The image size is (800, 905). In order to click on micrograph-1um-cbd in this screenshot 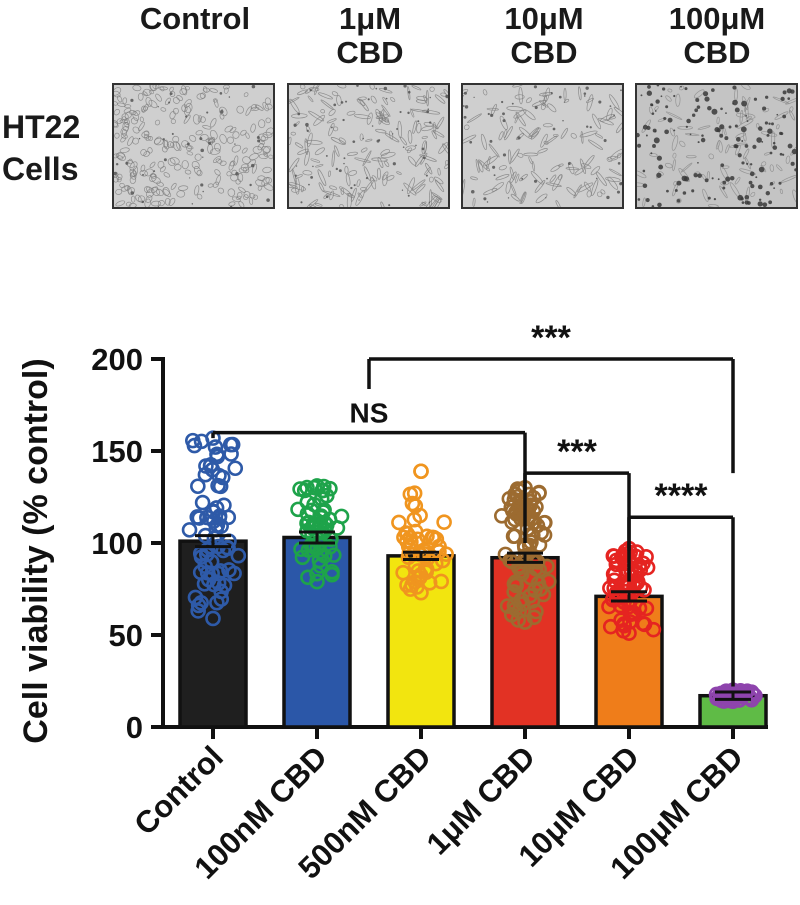, I will do `click(368, 146)`.